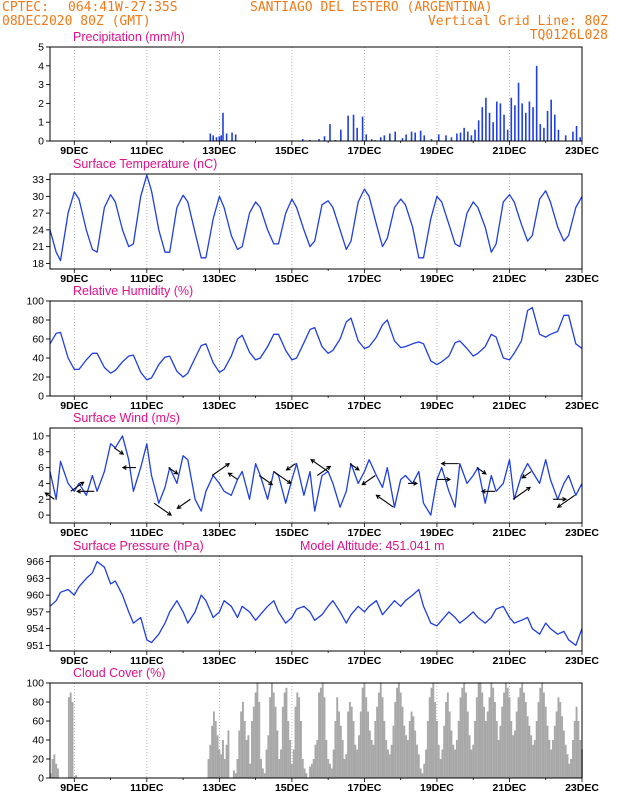 The image size is (618, 800). Describe the element at coordinates (38, 436) in the screenshot. I see `wind-y-tick-label: 10` at that location.